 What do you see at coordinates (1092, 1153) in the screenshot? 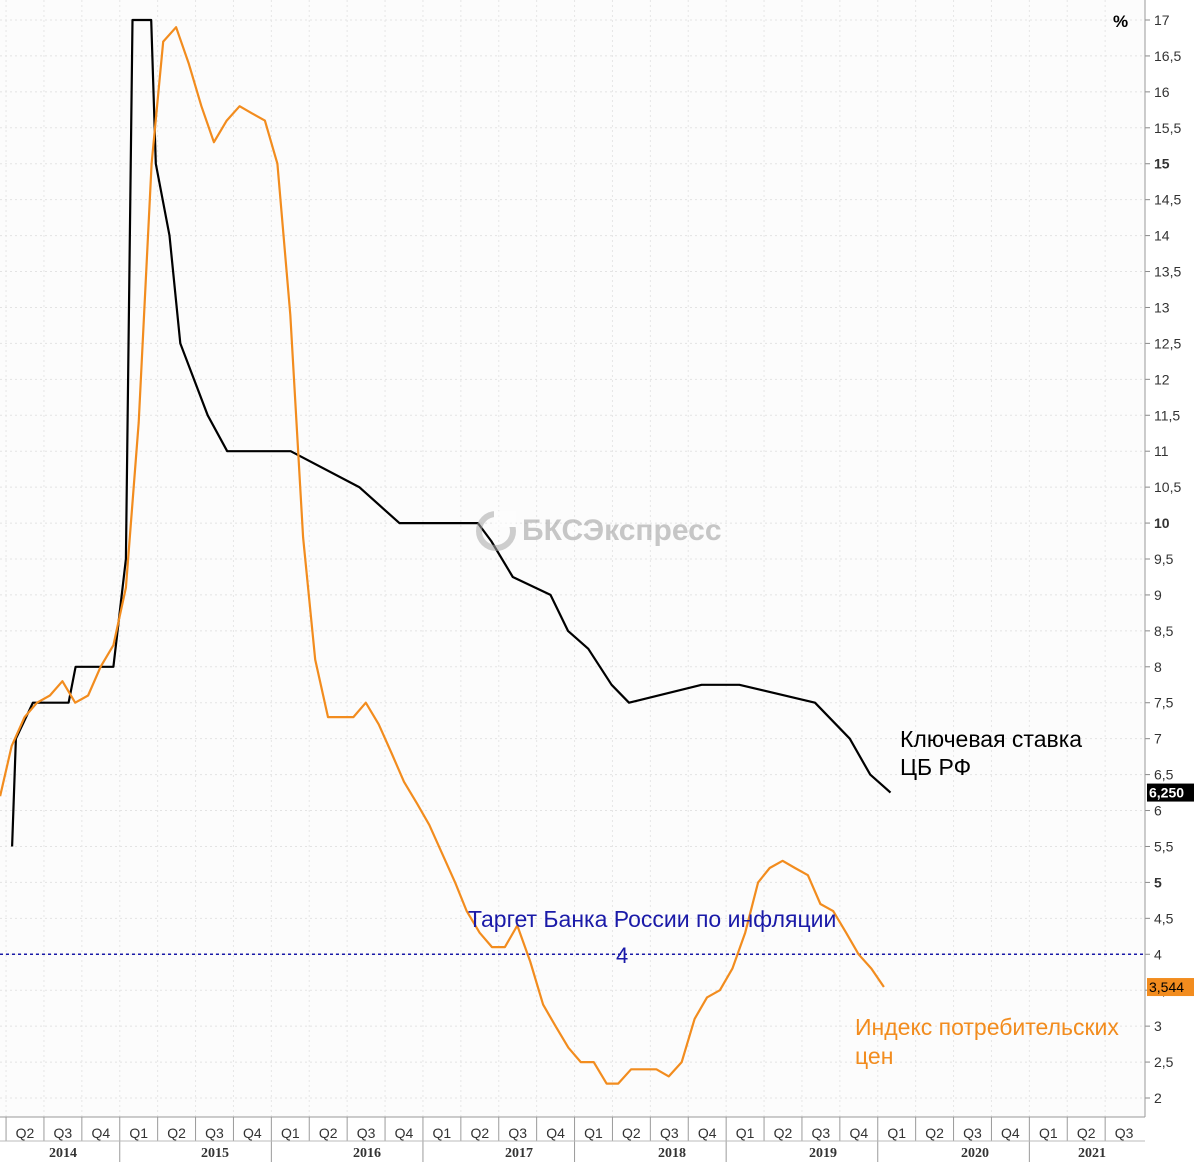
I see `x-year-label: 2021` at bounding box center [1092, 1153].